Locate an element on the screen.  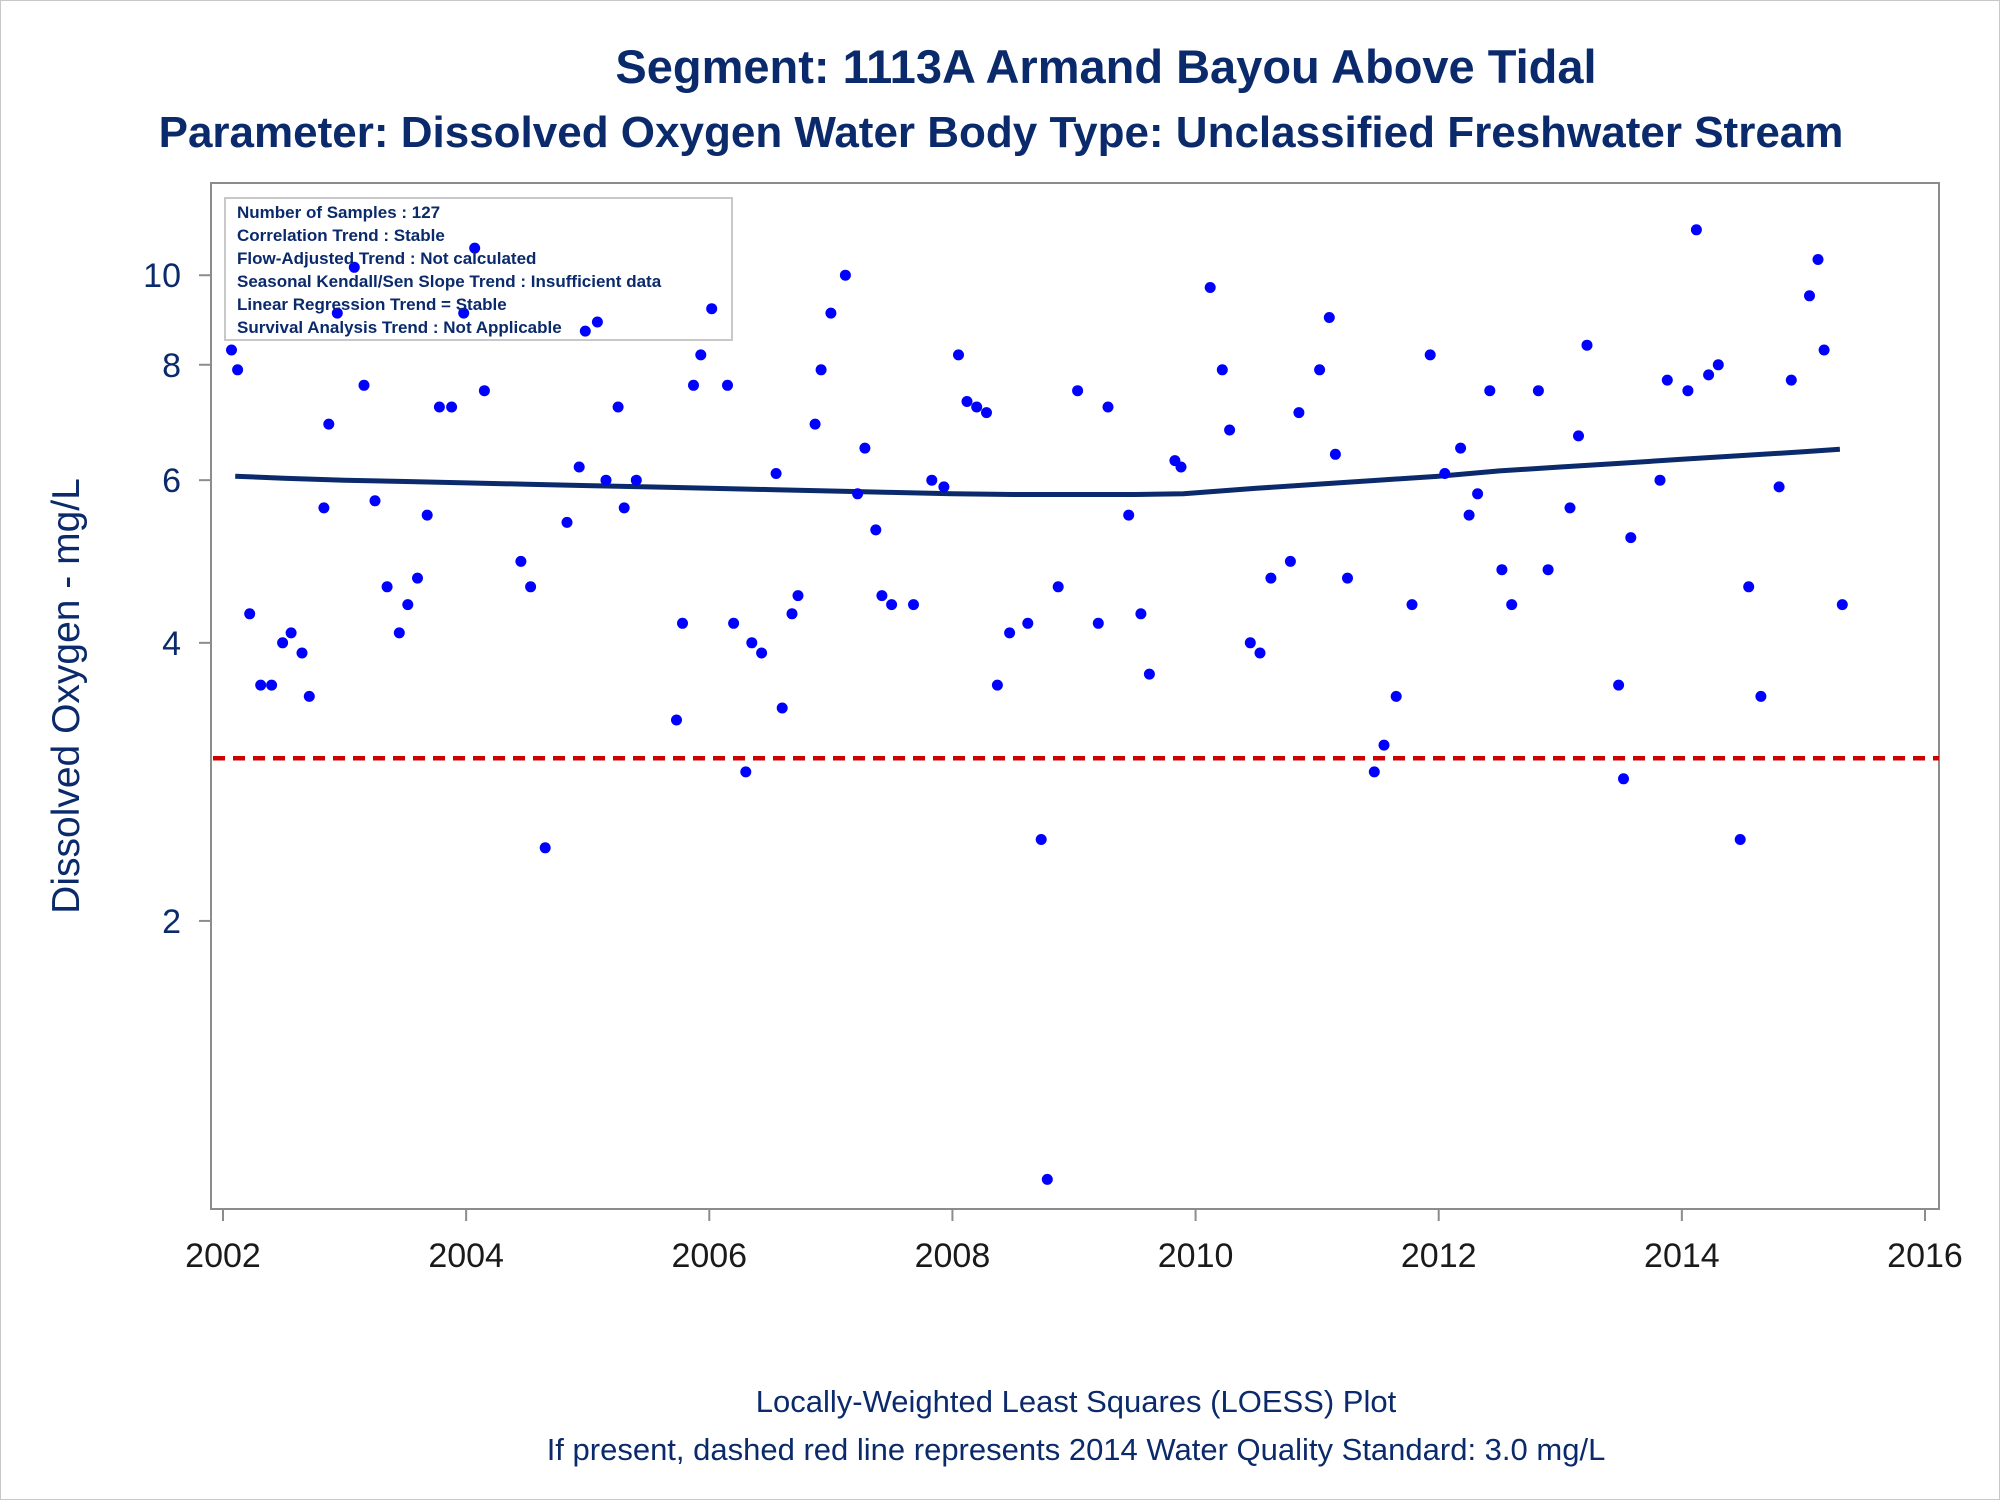
y-tick-label: 2 is located at coordinates (171, 922).